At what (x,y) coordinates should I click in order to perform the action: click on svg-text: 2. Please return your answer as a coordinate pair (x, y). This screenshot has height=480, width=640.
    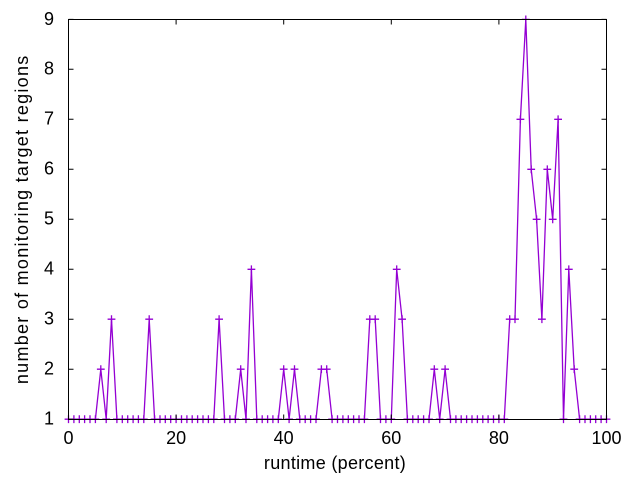
    Looking at the image, I should click on (49, 369).